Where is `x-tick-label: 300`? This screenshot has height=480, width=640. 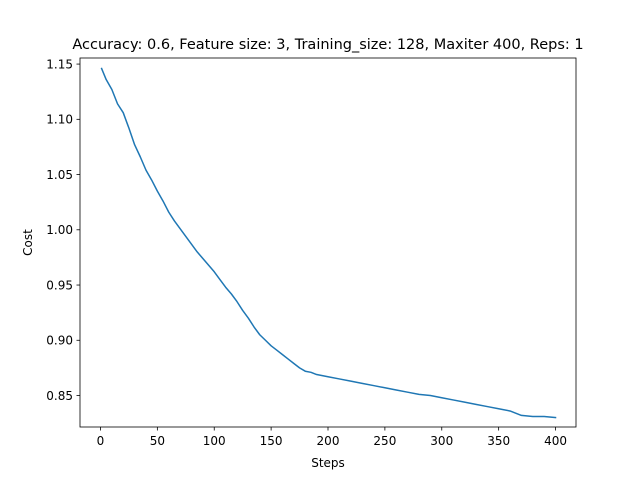 x-tick-label: 300 is located at coordinates (441, 441).